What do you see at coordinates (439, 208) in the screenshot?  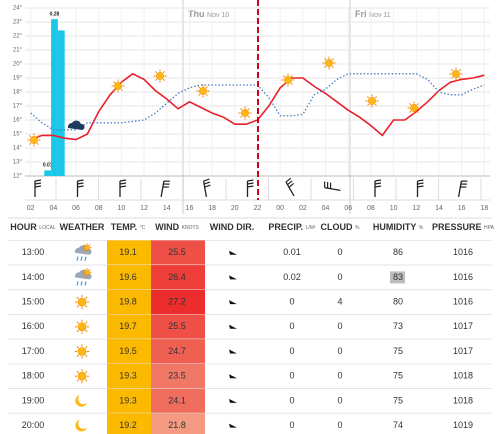 I see `x-tick-label: 14` at bounding box center [439, 208].